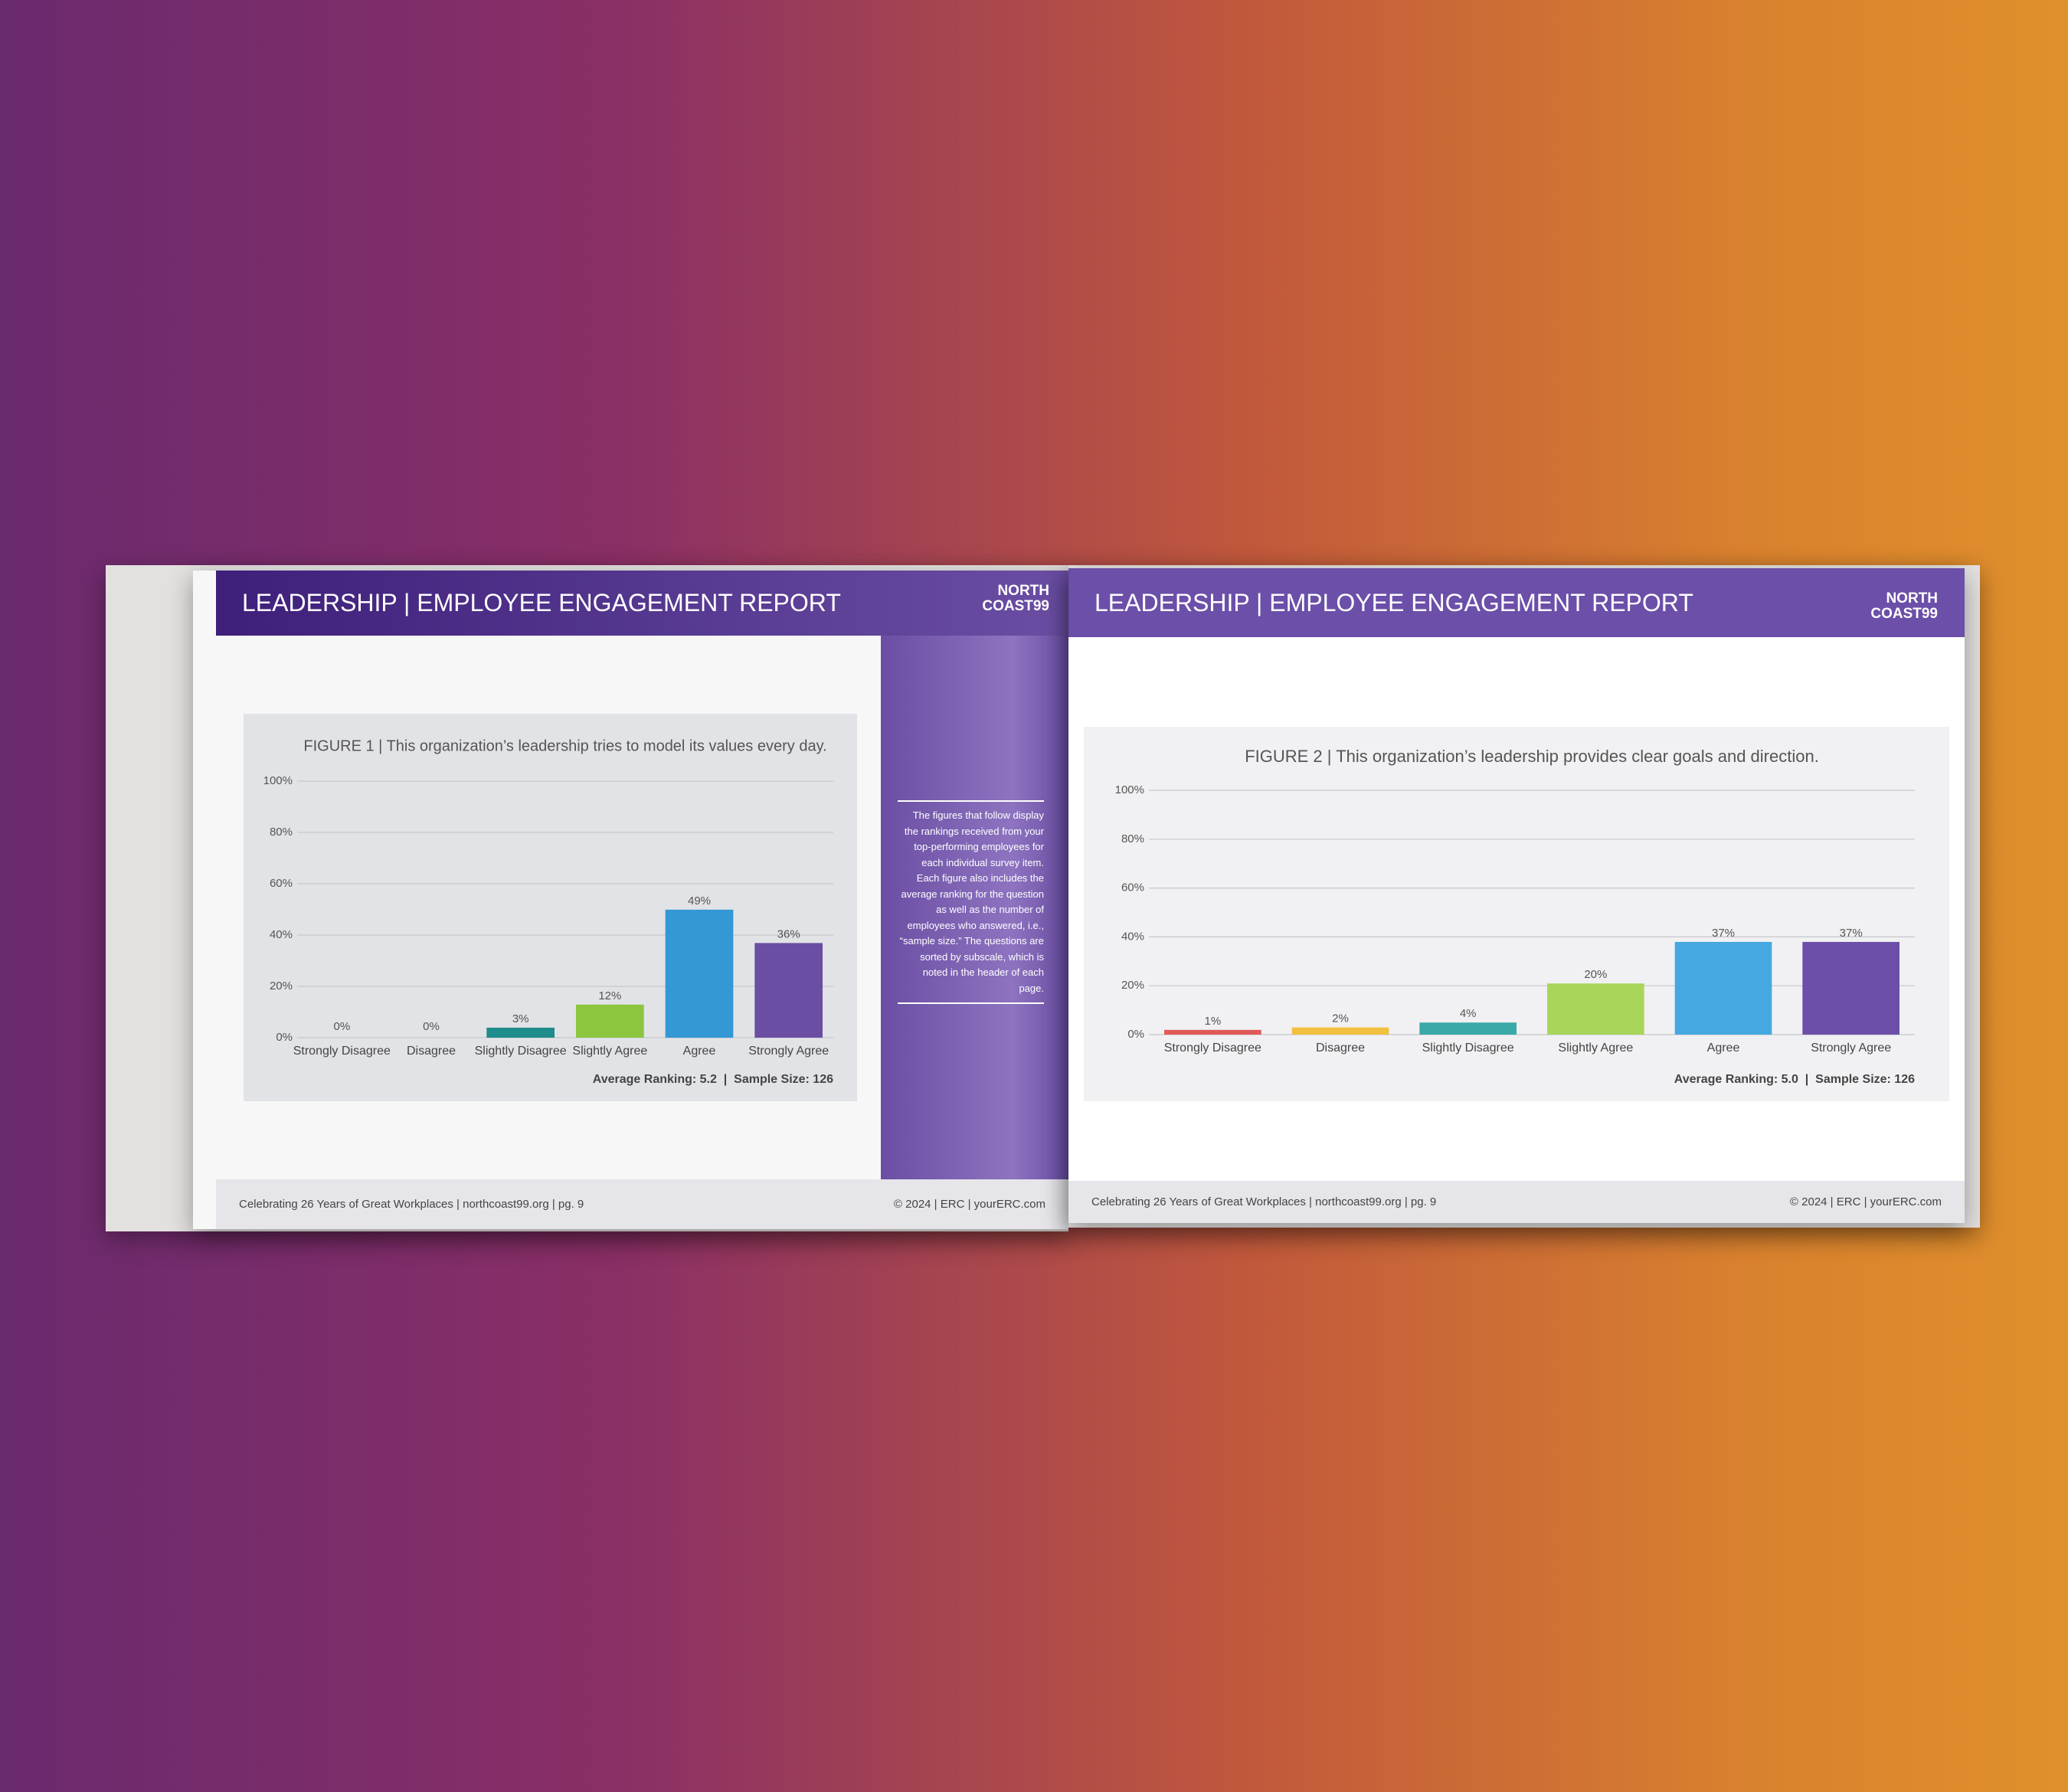 This screenshot has width=2068, height=1792. Describe the element at coordinates (1340, 1019) in the screenshot. I see `value-label: 2%` at that location.